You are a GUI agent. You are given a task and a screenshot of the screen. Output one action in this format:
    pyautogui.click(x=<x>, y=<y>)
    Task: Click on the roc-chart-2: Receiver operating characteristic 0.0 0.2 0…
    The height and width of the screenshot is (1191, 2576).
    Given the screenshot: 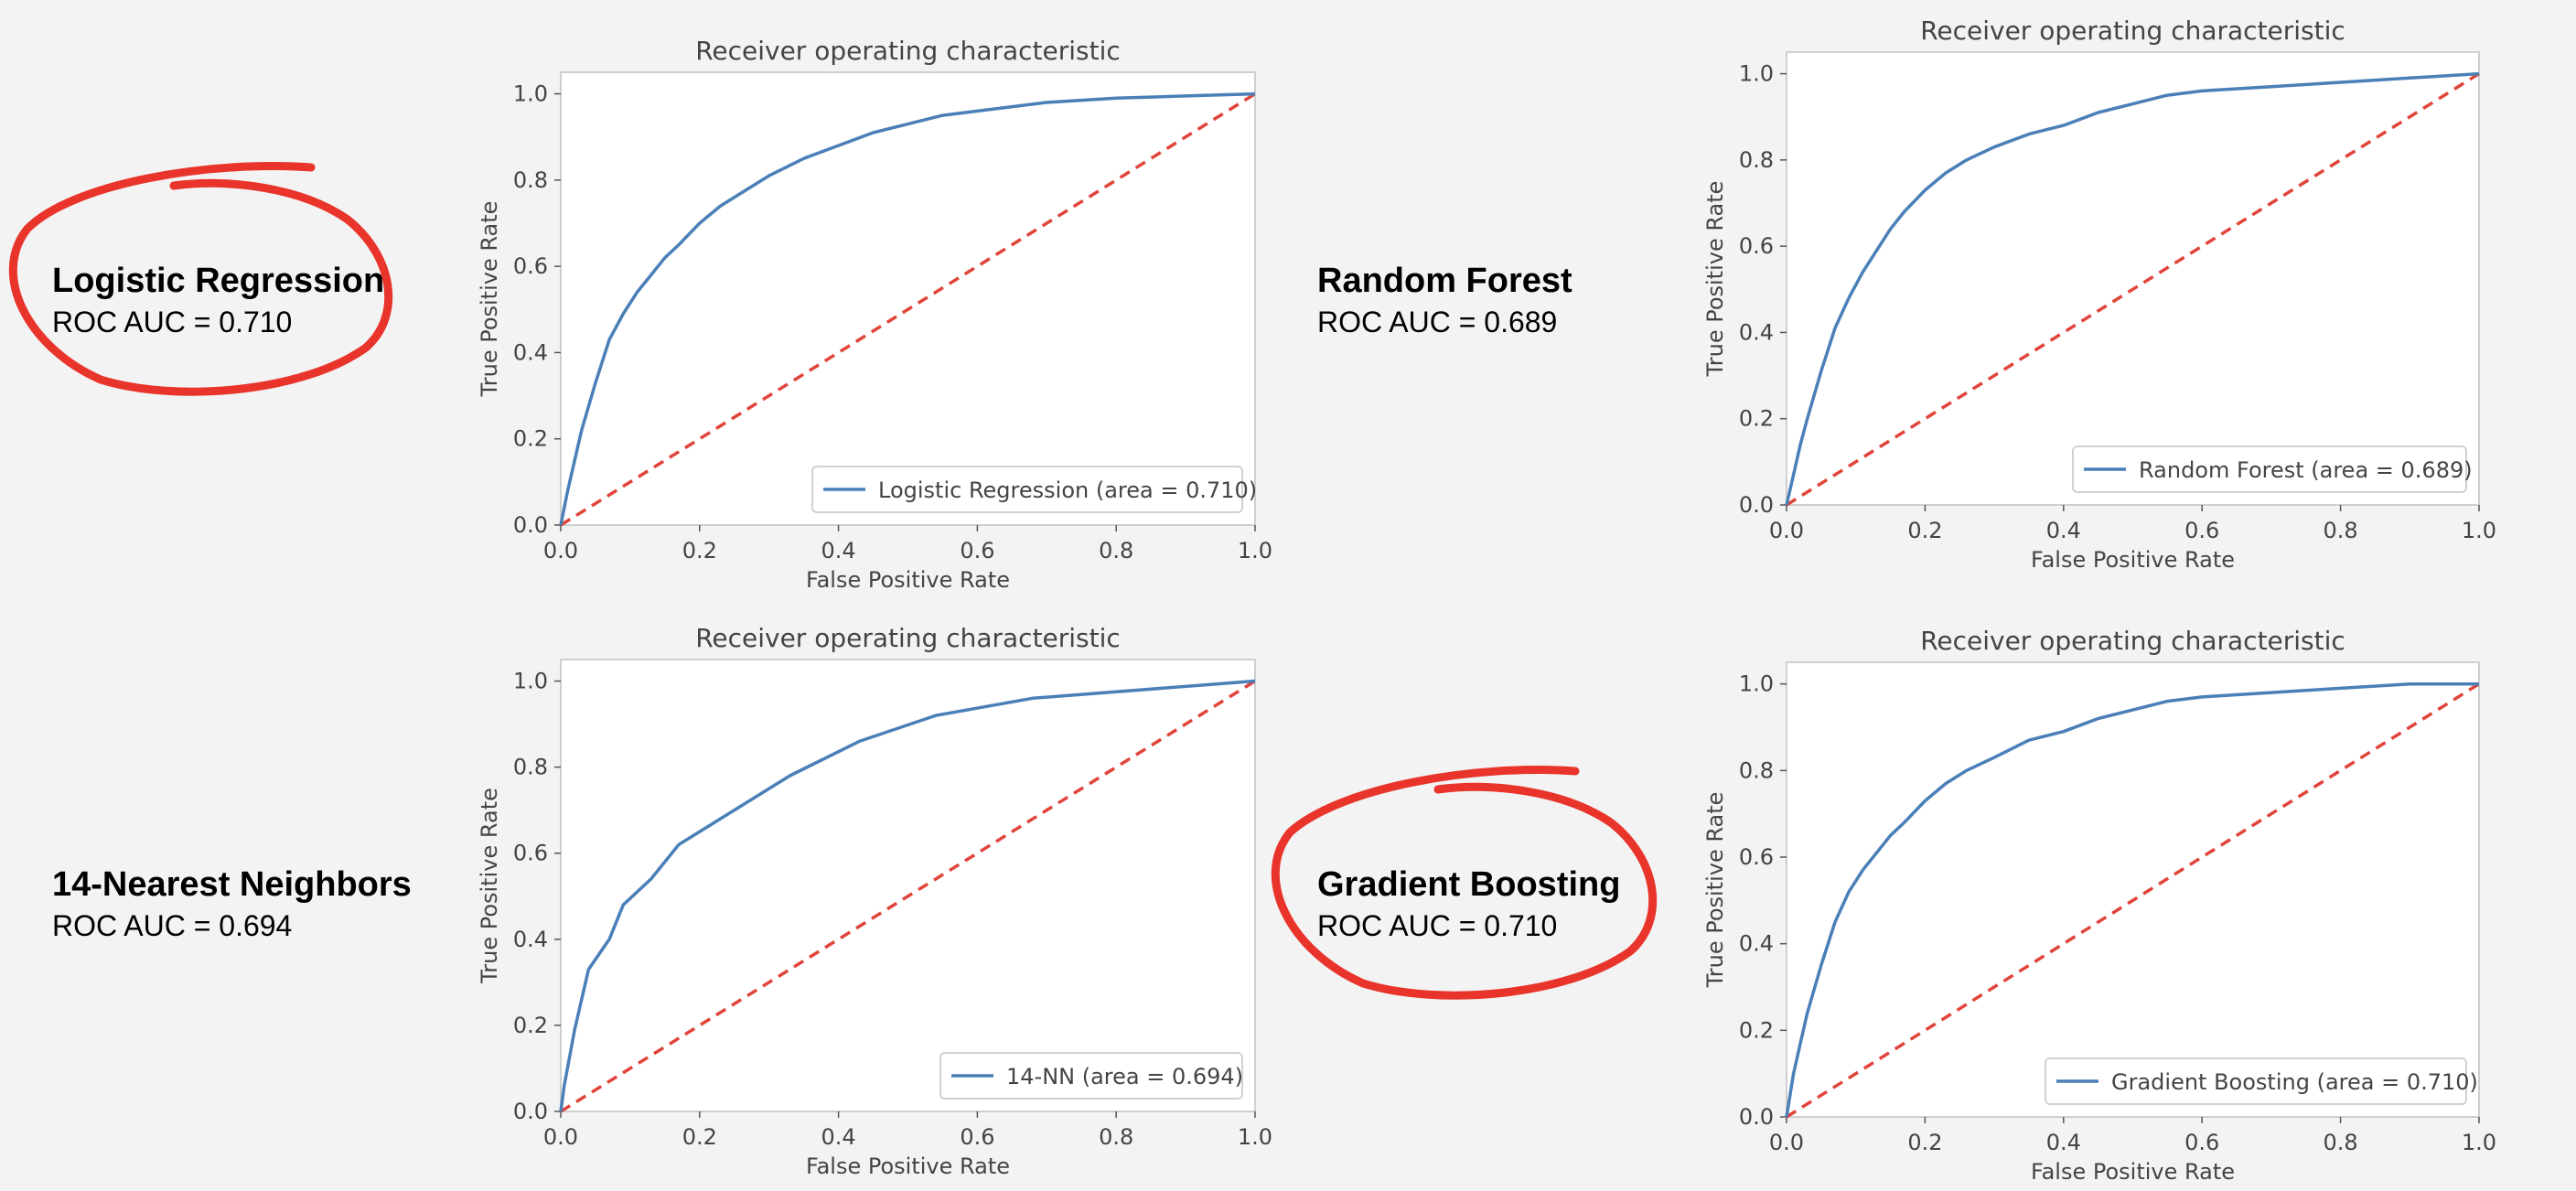 What is the action you would take?
    pyautogui.click(x=2099, y=294)
    